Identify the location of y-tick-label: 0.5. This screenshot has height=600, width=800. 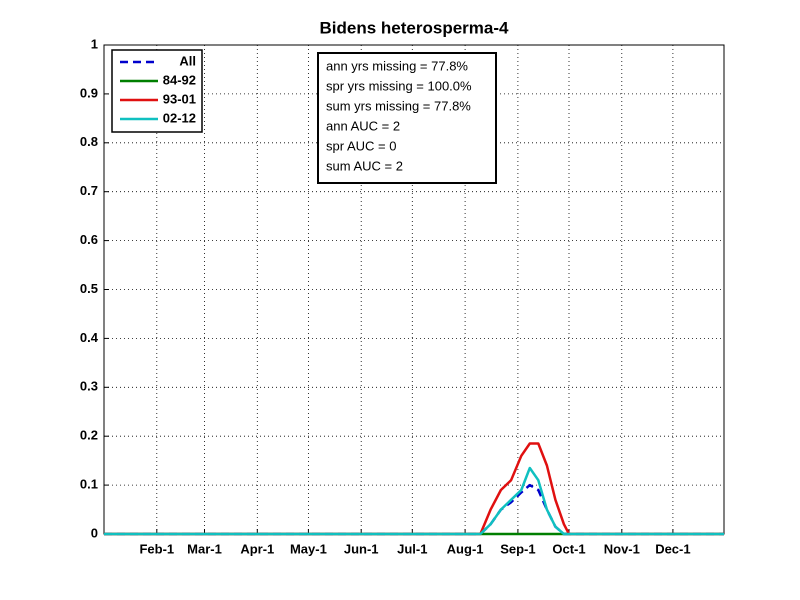
(89, 288).